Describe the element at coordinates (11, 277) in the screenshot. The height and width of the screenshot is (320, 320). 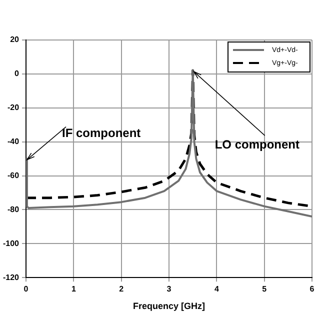
I see `y-tick-label: -120` at that location.